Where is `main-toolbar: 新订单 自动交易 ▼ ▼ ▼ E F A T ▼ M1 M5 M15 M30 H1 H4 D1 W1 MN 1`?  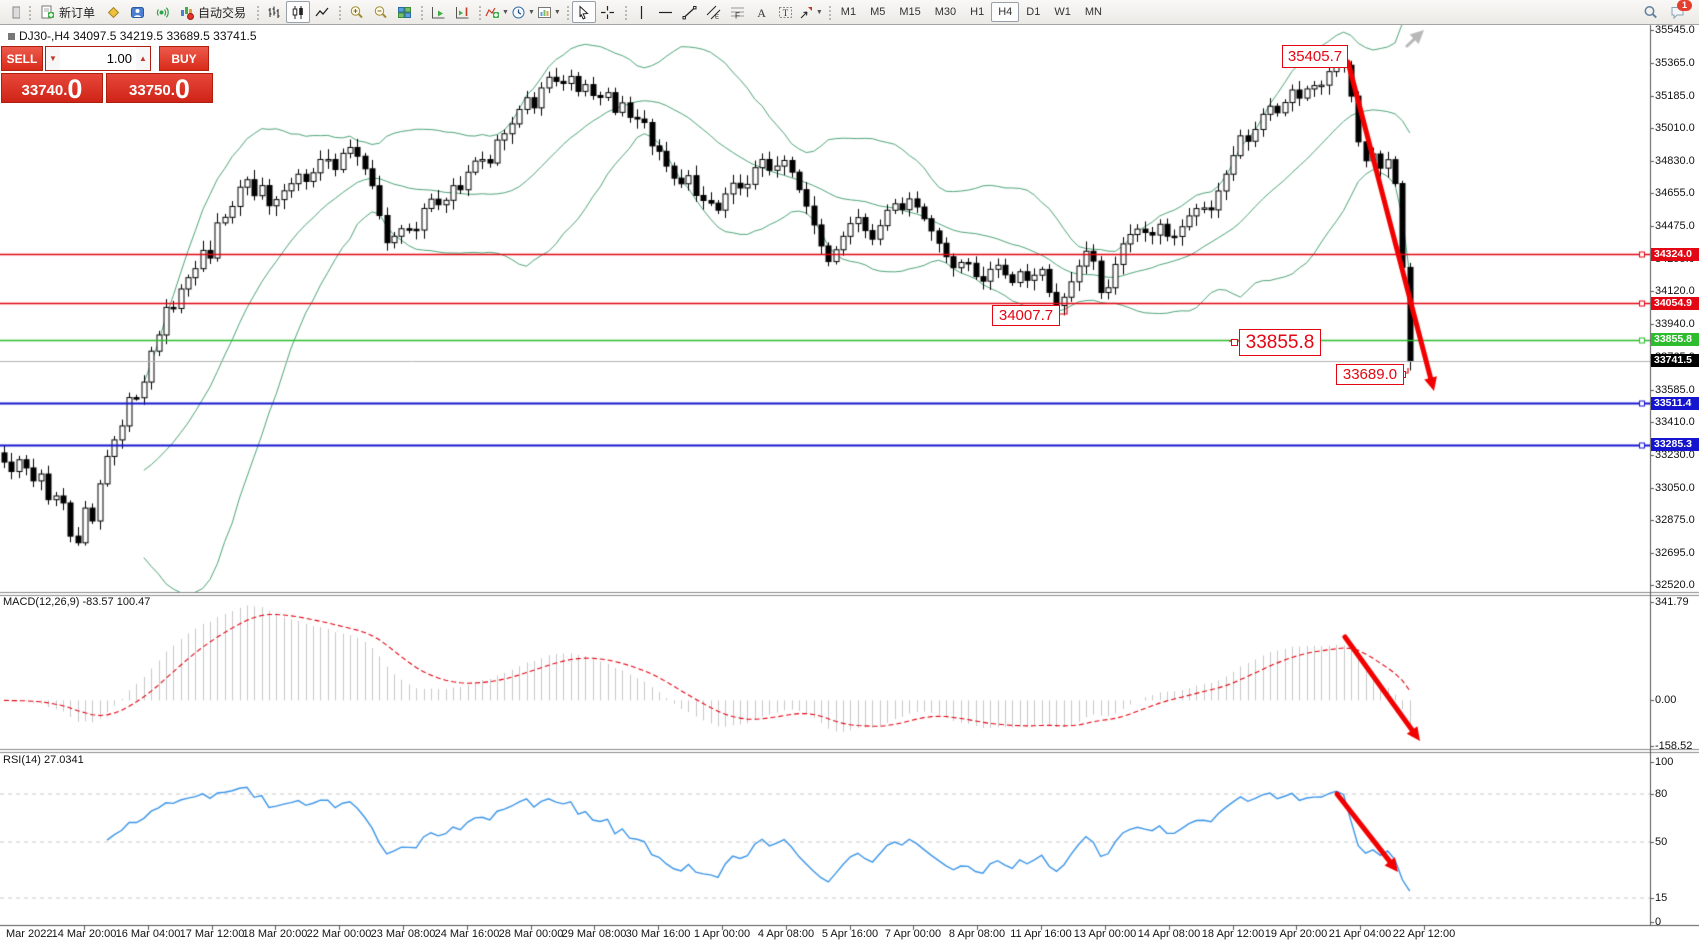 main-toolbar: 新订单 自动交易 ▼ ▼ ▼ E F A T ▼ M1 M5 M15 M30 H1 H4 D1 W1 MN 1 is located at coordinates (849, 12).